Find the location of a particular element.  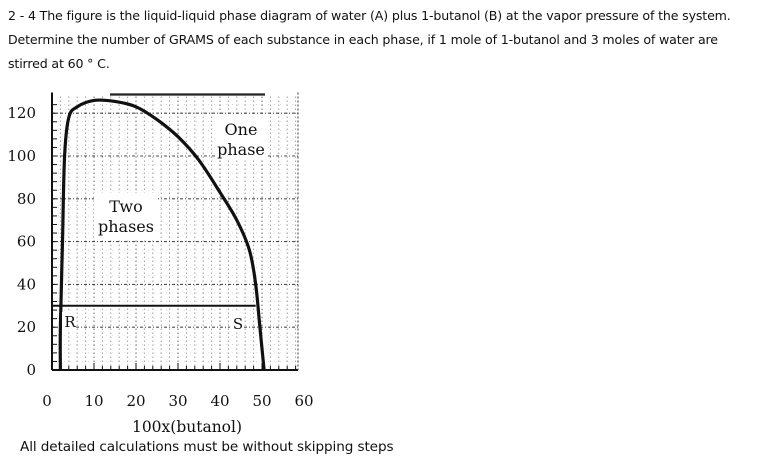

y-tick-label: 100 is located at coordinates (21, 156).